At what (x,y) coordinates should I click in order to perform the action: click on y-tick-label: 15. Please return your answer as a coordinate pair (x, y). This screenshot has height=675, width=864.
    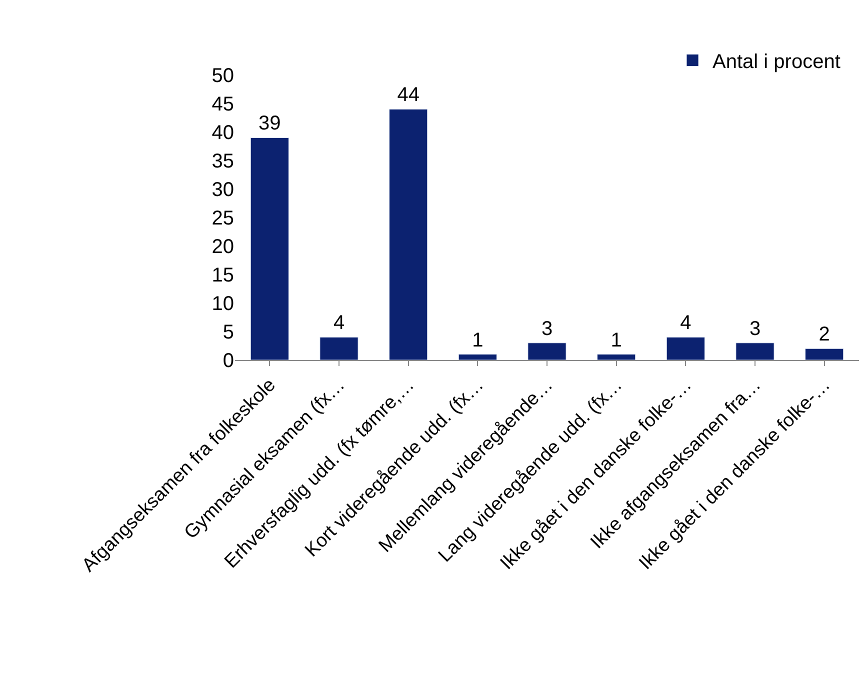
    Looking at the image, I should click on (223, 275).